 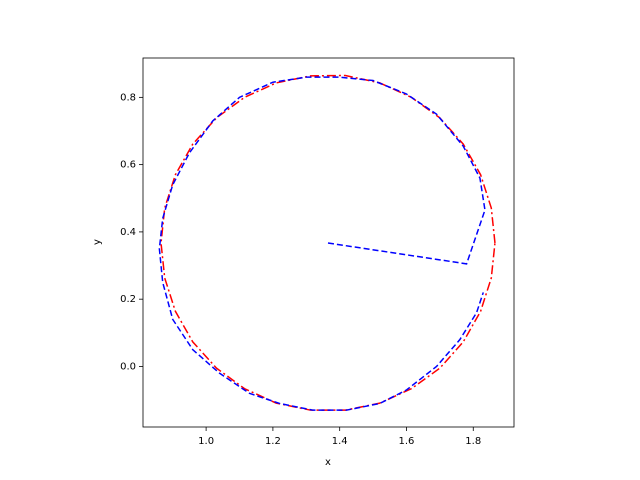 What do you see at coordinates (97, 242) in the screenshot?
I see `y-axis-label: y` at bounding box center [97, 242].